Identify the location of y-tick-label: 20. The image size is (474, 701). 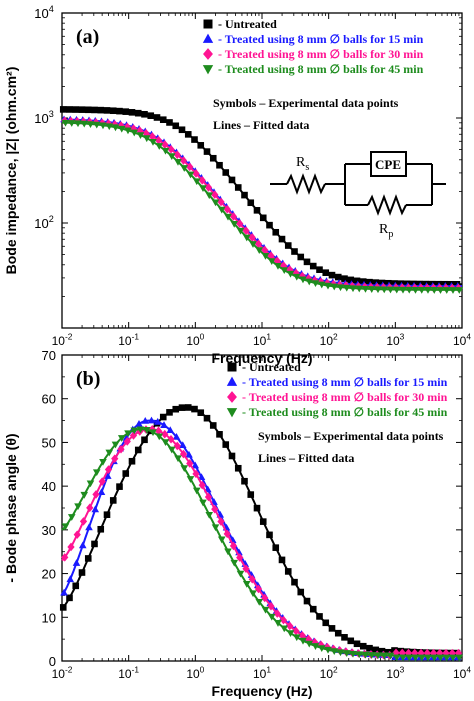
(49, 574).